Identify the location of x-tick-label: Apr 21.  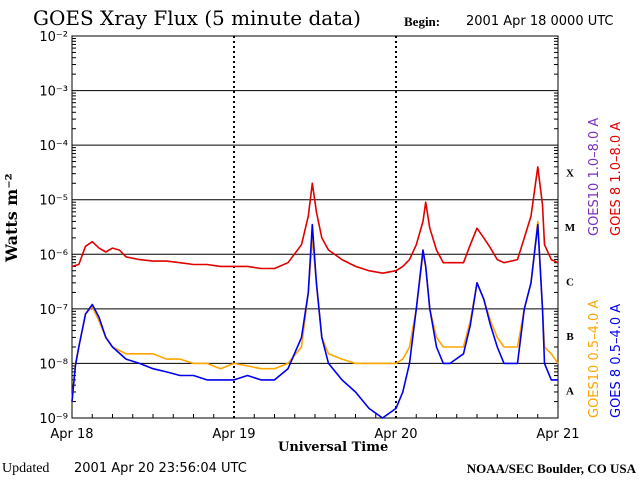
(557, 434).